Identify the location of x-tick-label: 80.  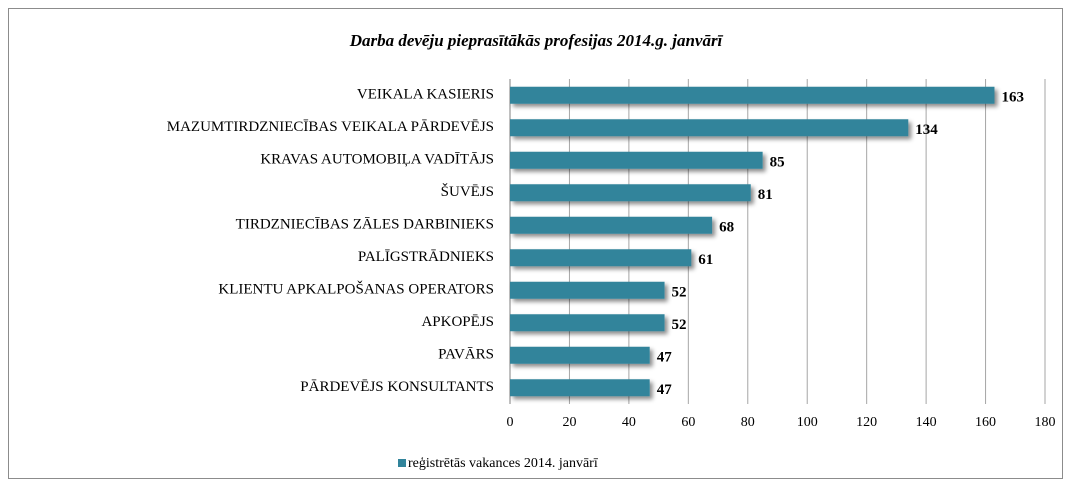
(748, 422).